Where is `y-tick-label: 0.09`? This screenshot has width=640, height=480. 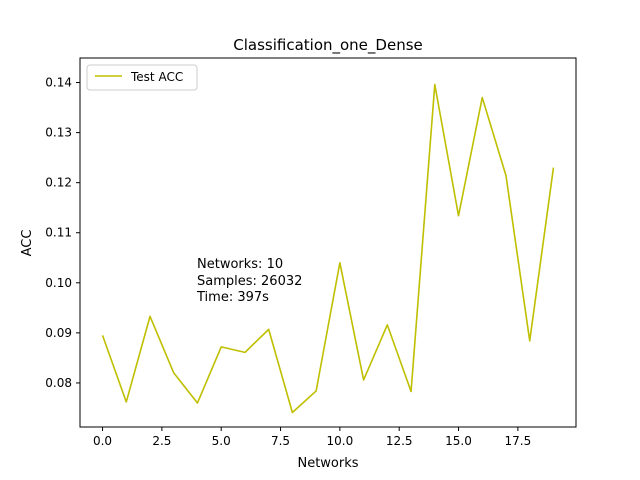
y-tick-label: 0.09 is located at coordinates (58, 333).